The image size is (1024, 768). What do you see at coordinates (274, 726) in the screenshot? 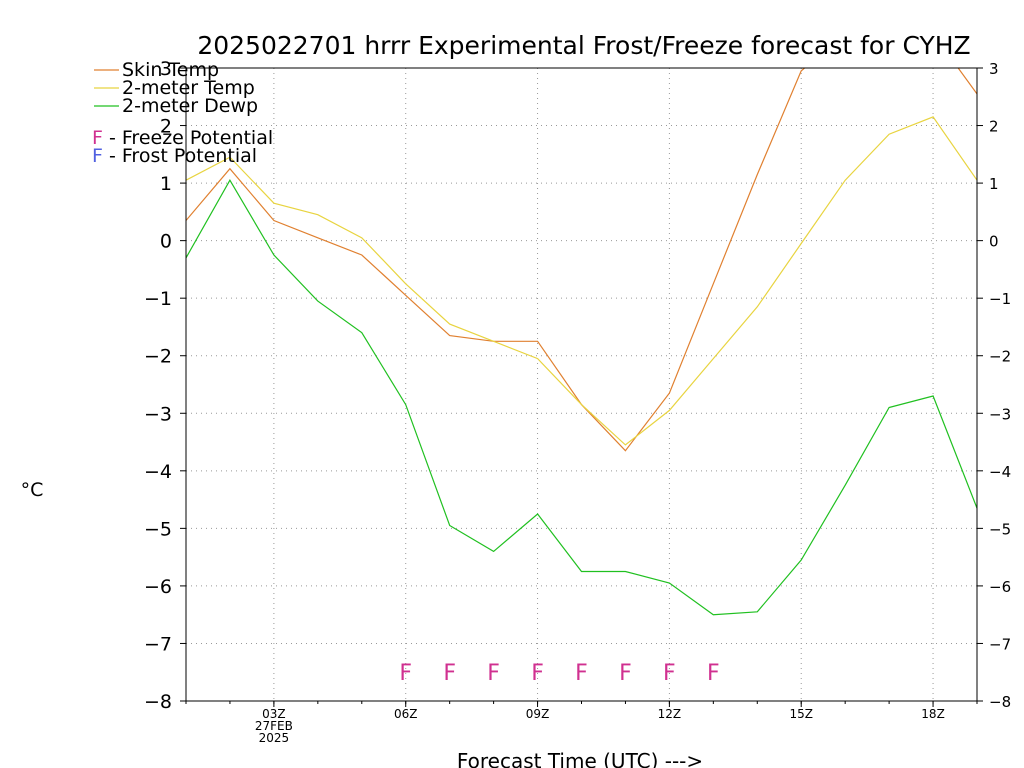
I see `x-tick-label: 27FEB` at bounding box center [274, 726].